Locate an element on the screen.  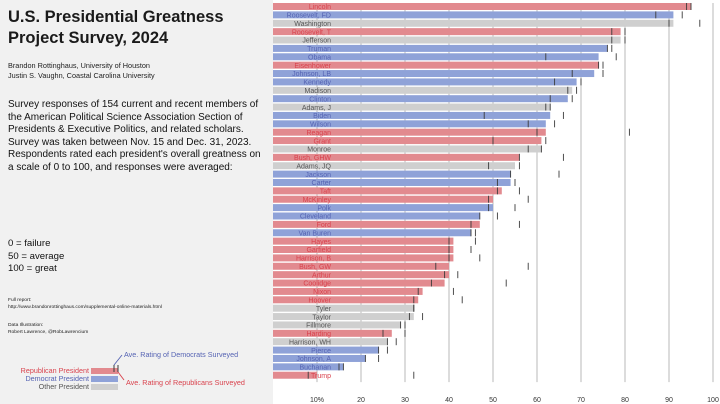
bar-jackson is located at coordinates (392, 174).